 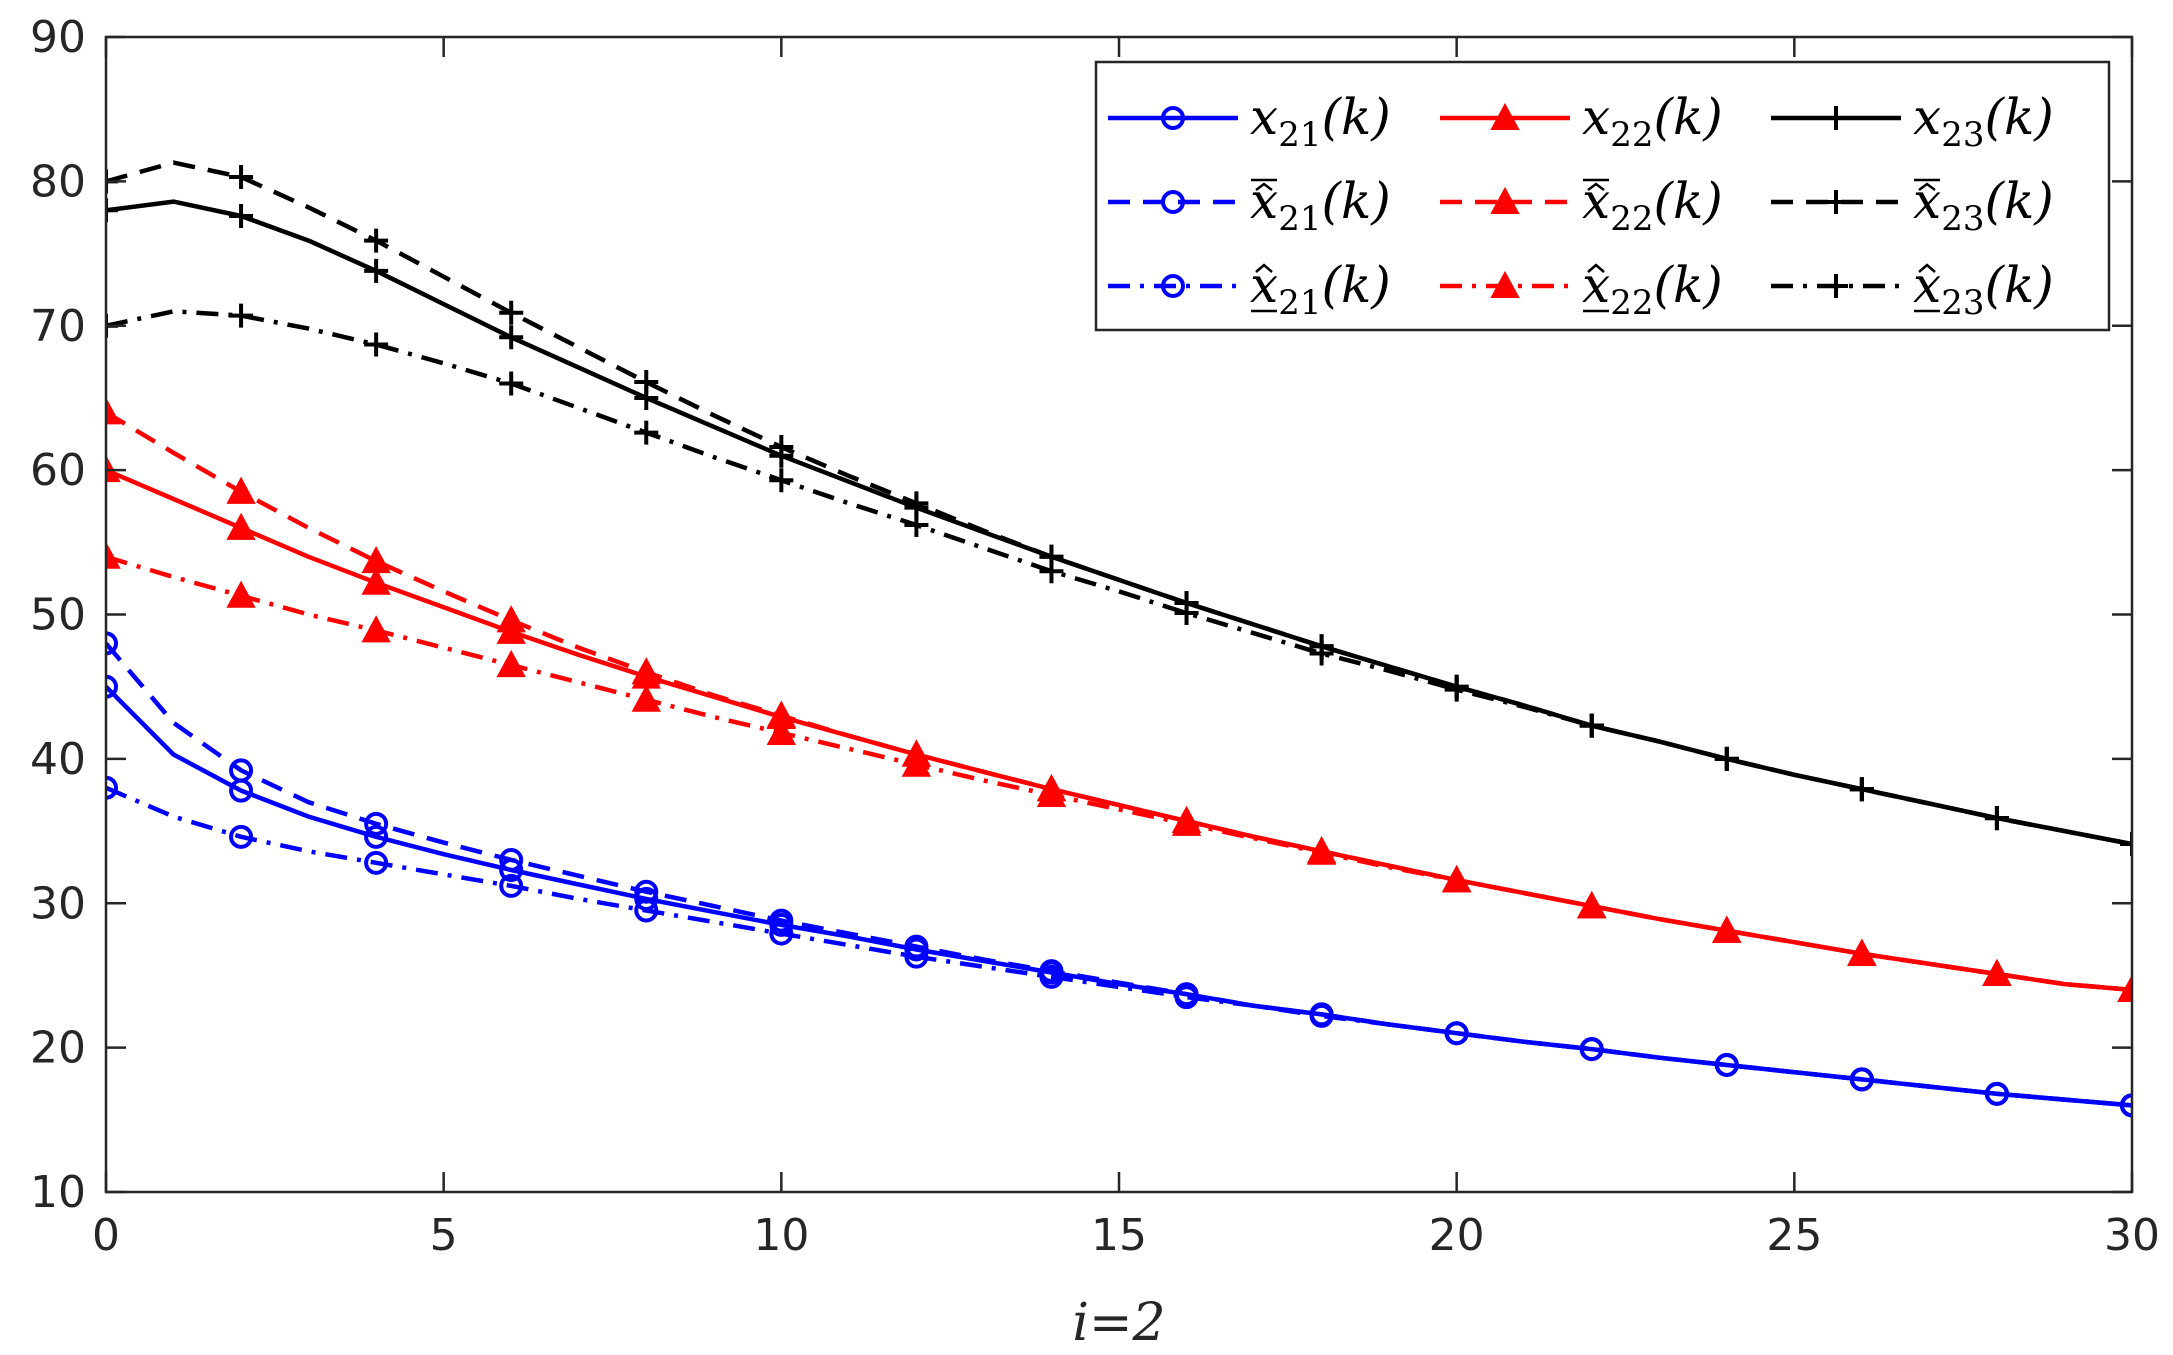 What do you see at coordinates (58, 37) in the screenshot?
I see `y-tick-label: 90` at bounding box center [58, 37].